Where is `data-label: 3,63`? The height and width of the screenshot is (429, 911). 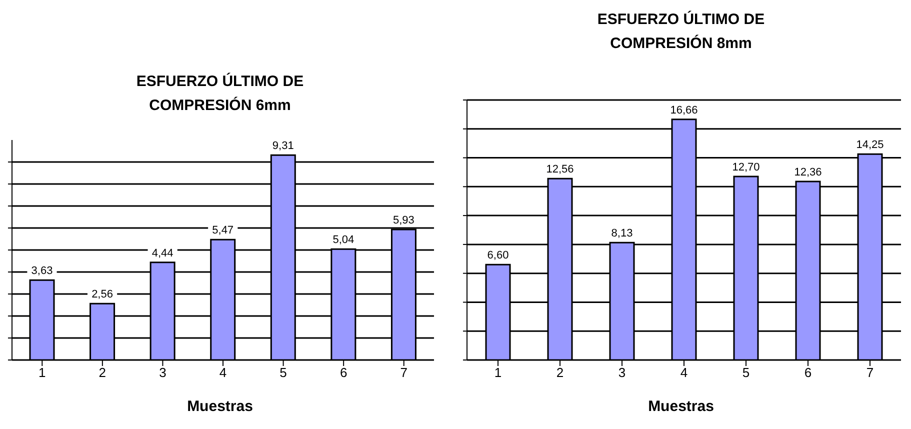
data-label: 3,63 is located at coordinates (42, 271).